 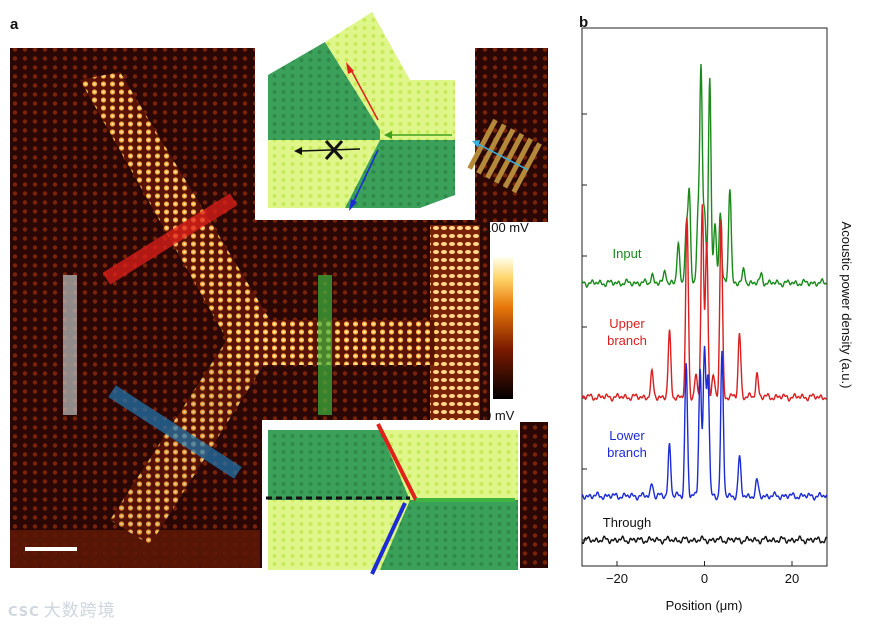 What do you see at coordinates (704, 303) in the screenshot?
I see `series-line-upper-branch` at bounding box center [704, 303].